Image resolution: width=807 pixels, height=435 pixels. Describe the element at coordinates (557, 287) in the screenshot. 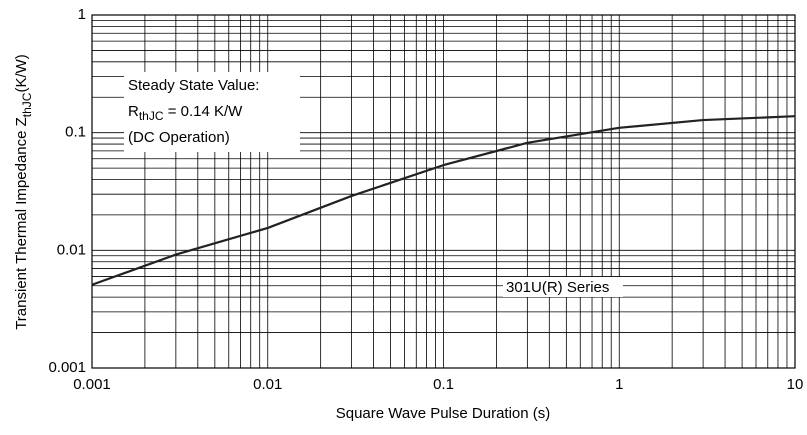

I see `series-label: 301U(R) Series` at that location.